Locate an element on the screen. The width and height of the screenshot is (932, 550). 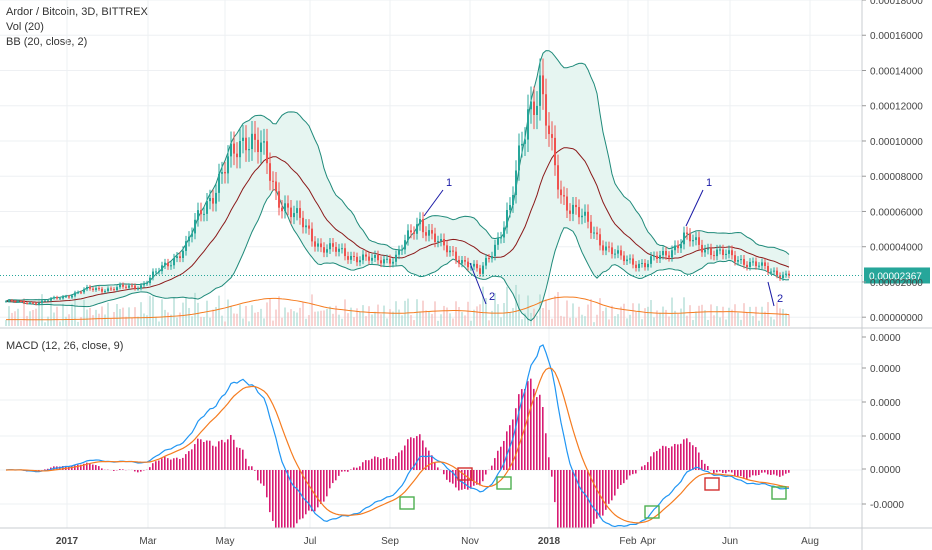
time-tick-label: Jun is located at coordinates (730, 541).